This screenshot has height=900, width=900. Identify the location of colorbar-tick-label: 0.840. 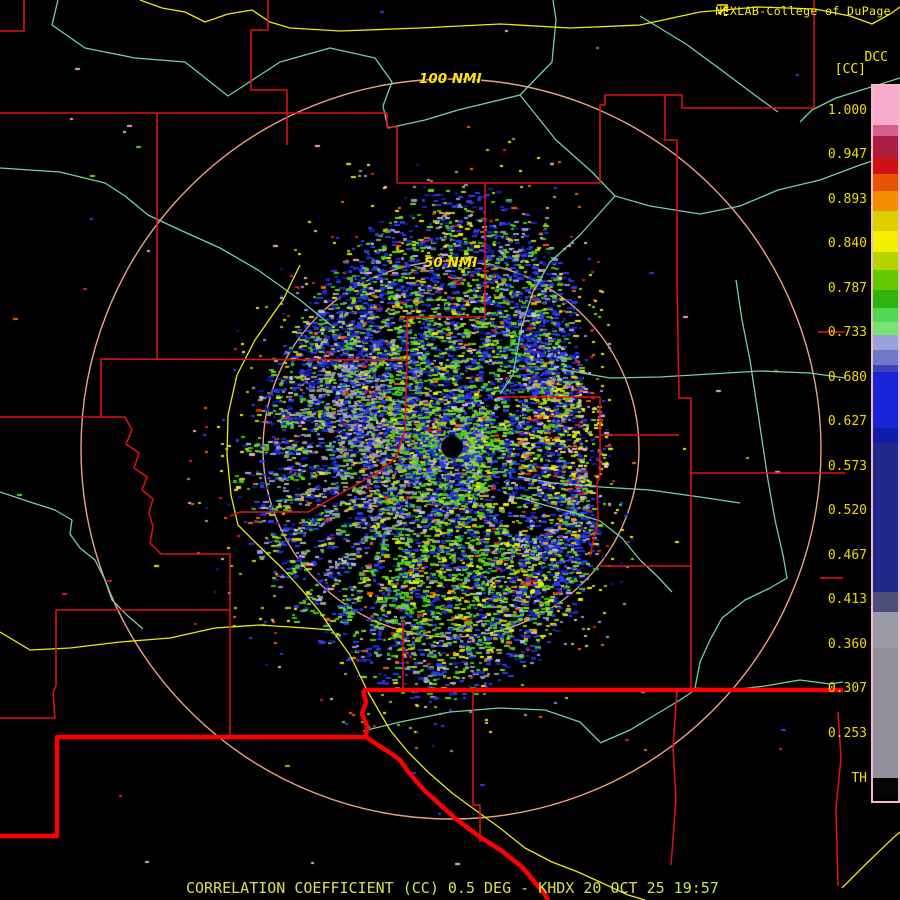
(847, 243).